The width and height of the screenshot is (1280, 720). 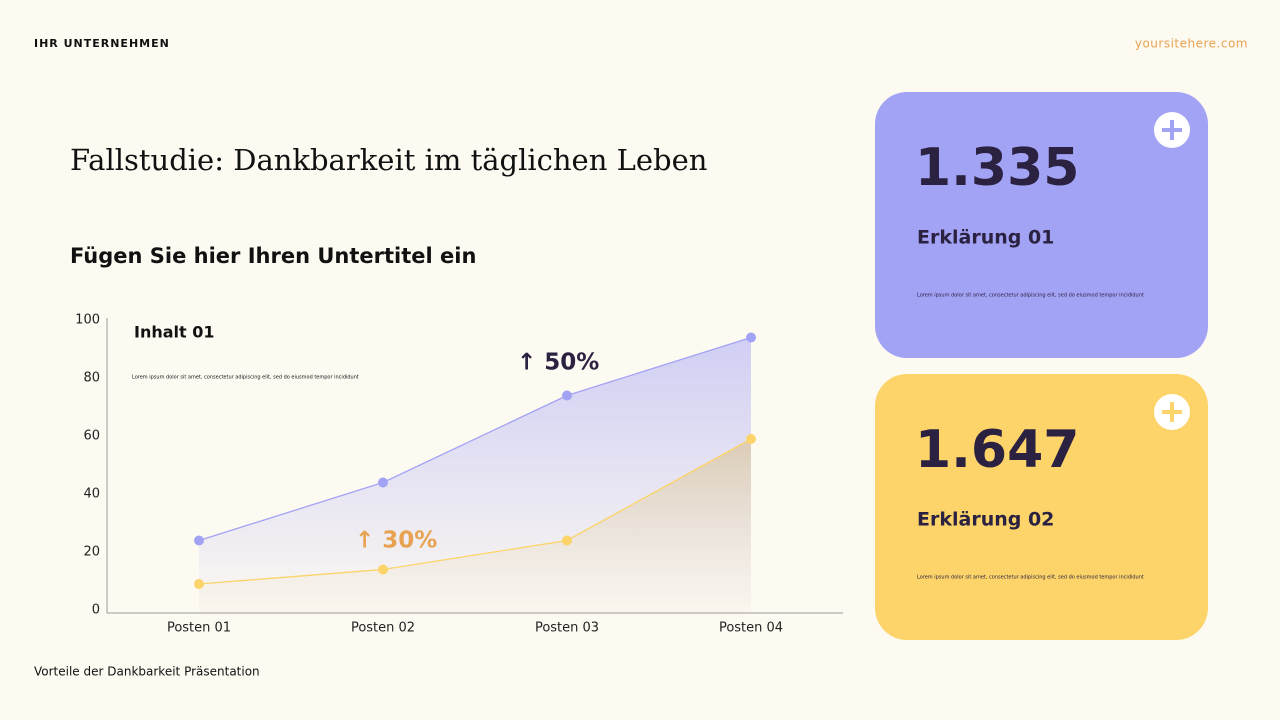 What do you see at coordinates (102, 43) in the screenshot?
I see `company-name: IHR UNTERNEHMEN` at bounding box center [102, 43].